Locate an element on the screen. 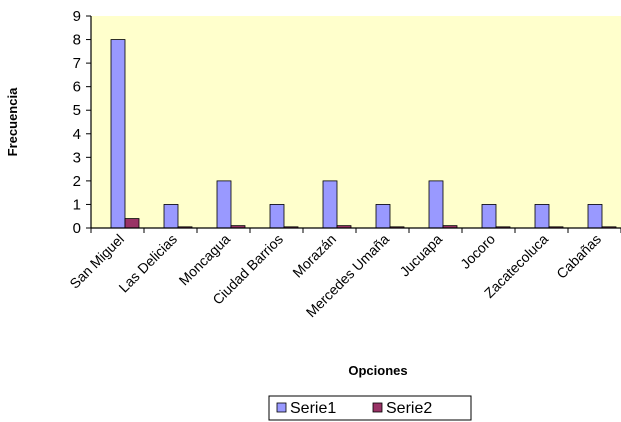 The height and width of the screenshot is (422, 621). category-label: Morazán is located at coordinates (314, 256).